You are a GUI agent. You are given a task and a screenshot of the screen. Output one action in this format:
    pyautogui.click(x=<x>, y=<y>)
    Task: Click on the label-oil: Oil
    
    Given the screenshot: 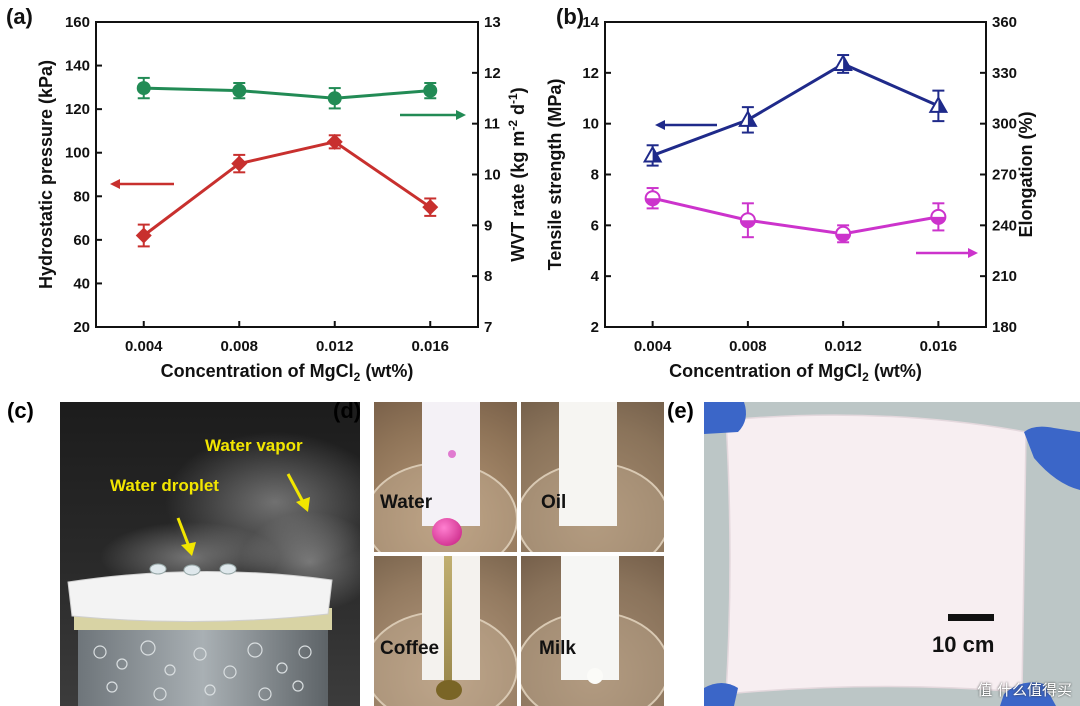 What is the action you would take?
    pyautogui.click(x=554, y=502)
    